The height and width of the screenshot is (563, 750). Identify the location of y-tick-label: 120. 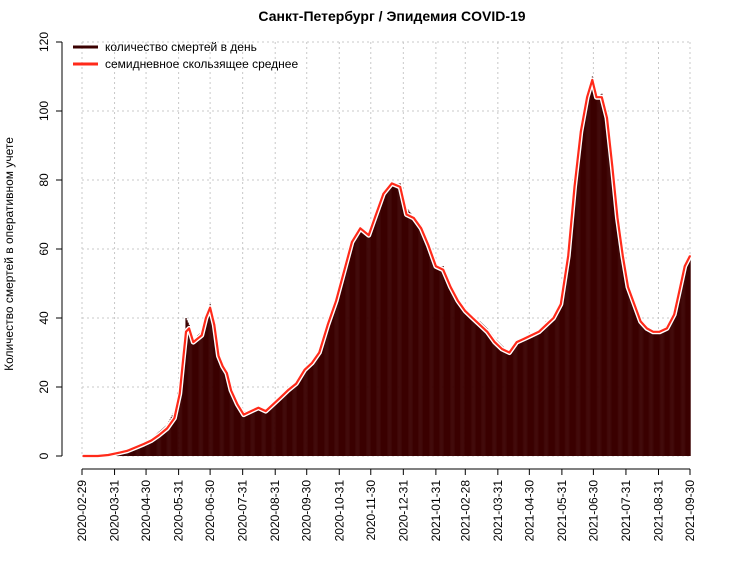
(44, 42).